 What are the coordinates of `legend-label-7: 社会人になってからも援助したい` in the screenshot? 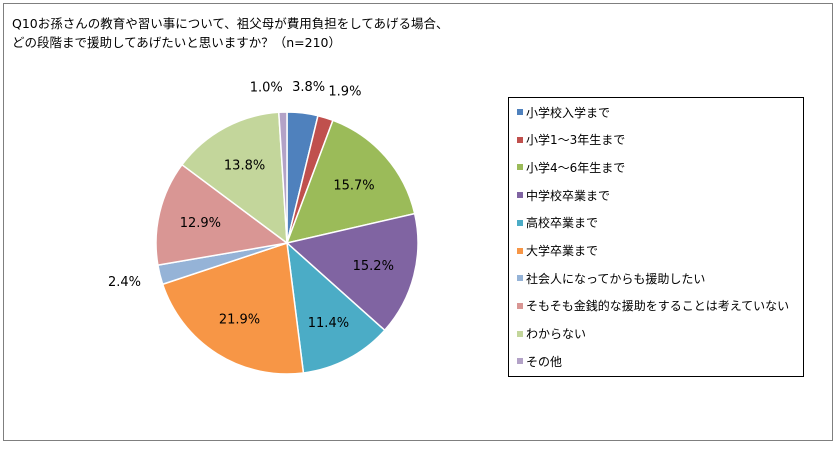 It's located at (616, 278).